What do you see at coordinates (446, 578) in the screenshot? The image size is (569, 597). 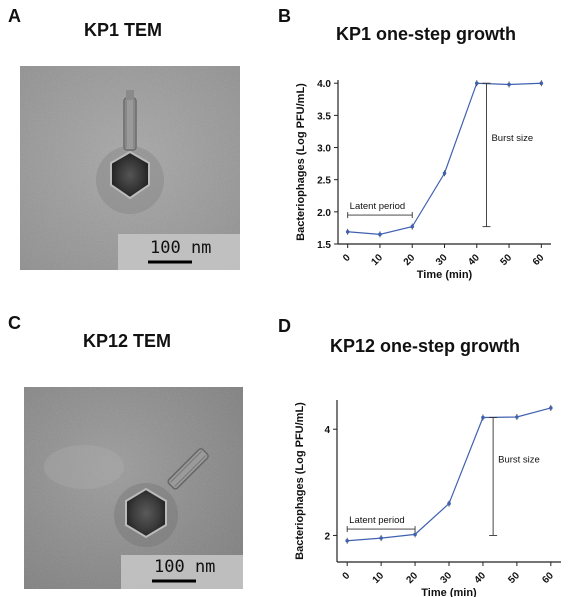 I see `kp12-x-tick-label: 30` at bounding box center [446, 578].